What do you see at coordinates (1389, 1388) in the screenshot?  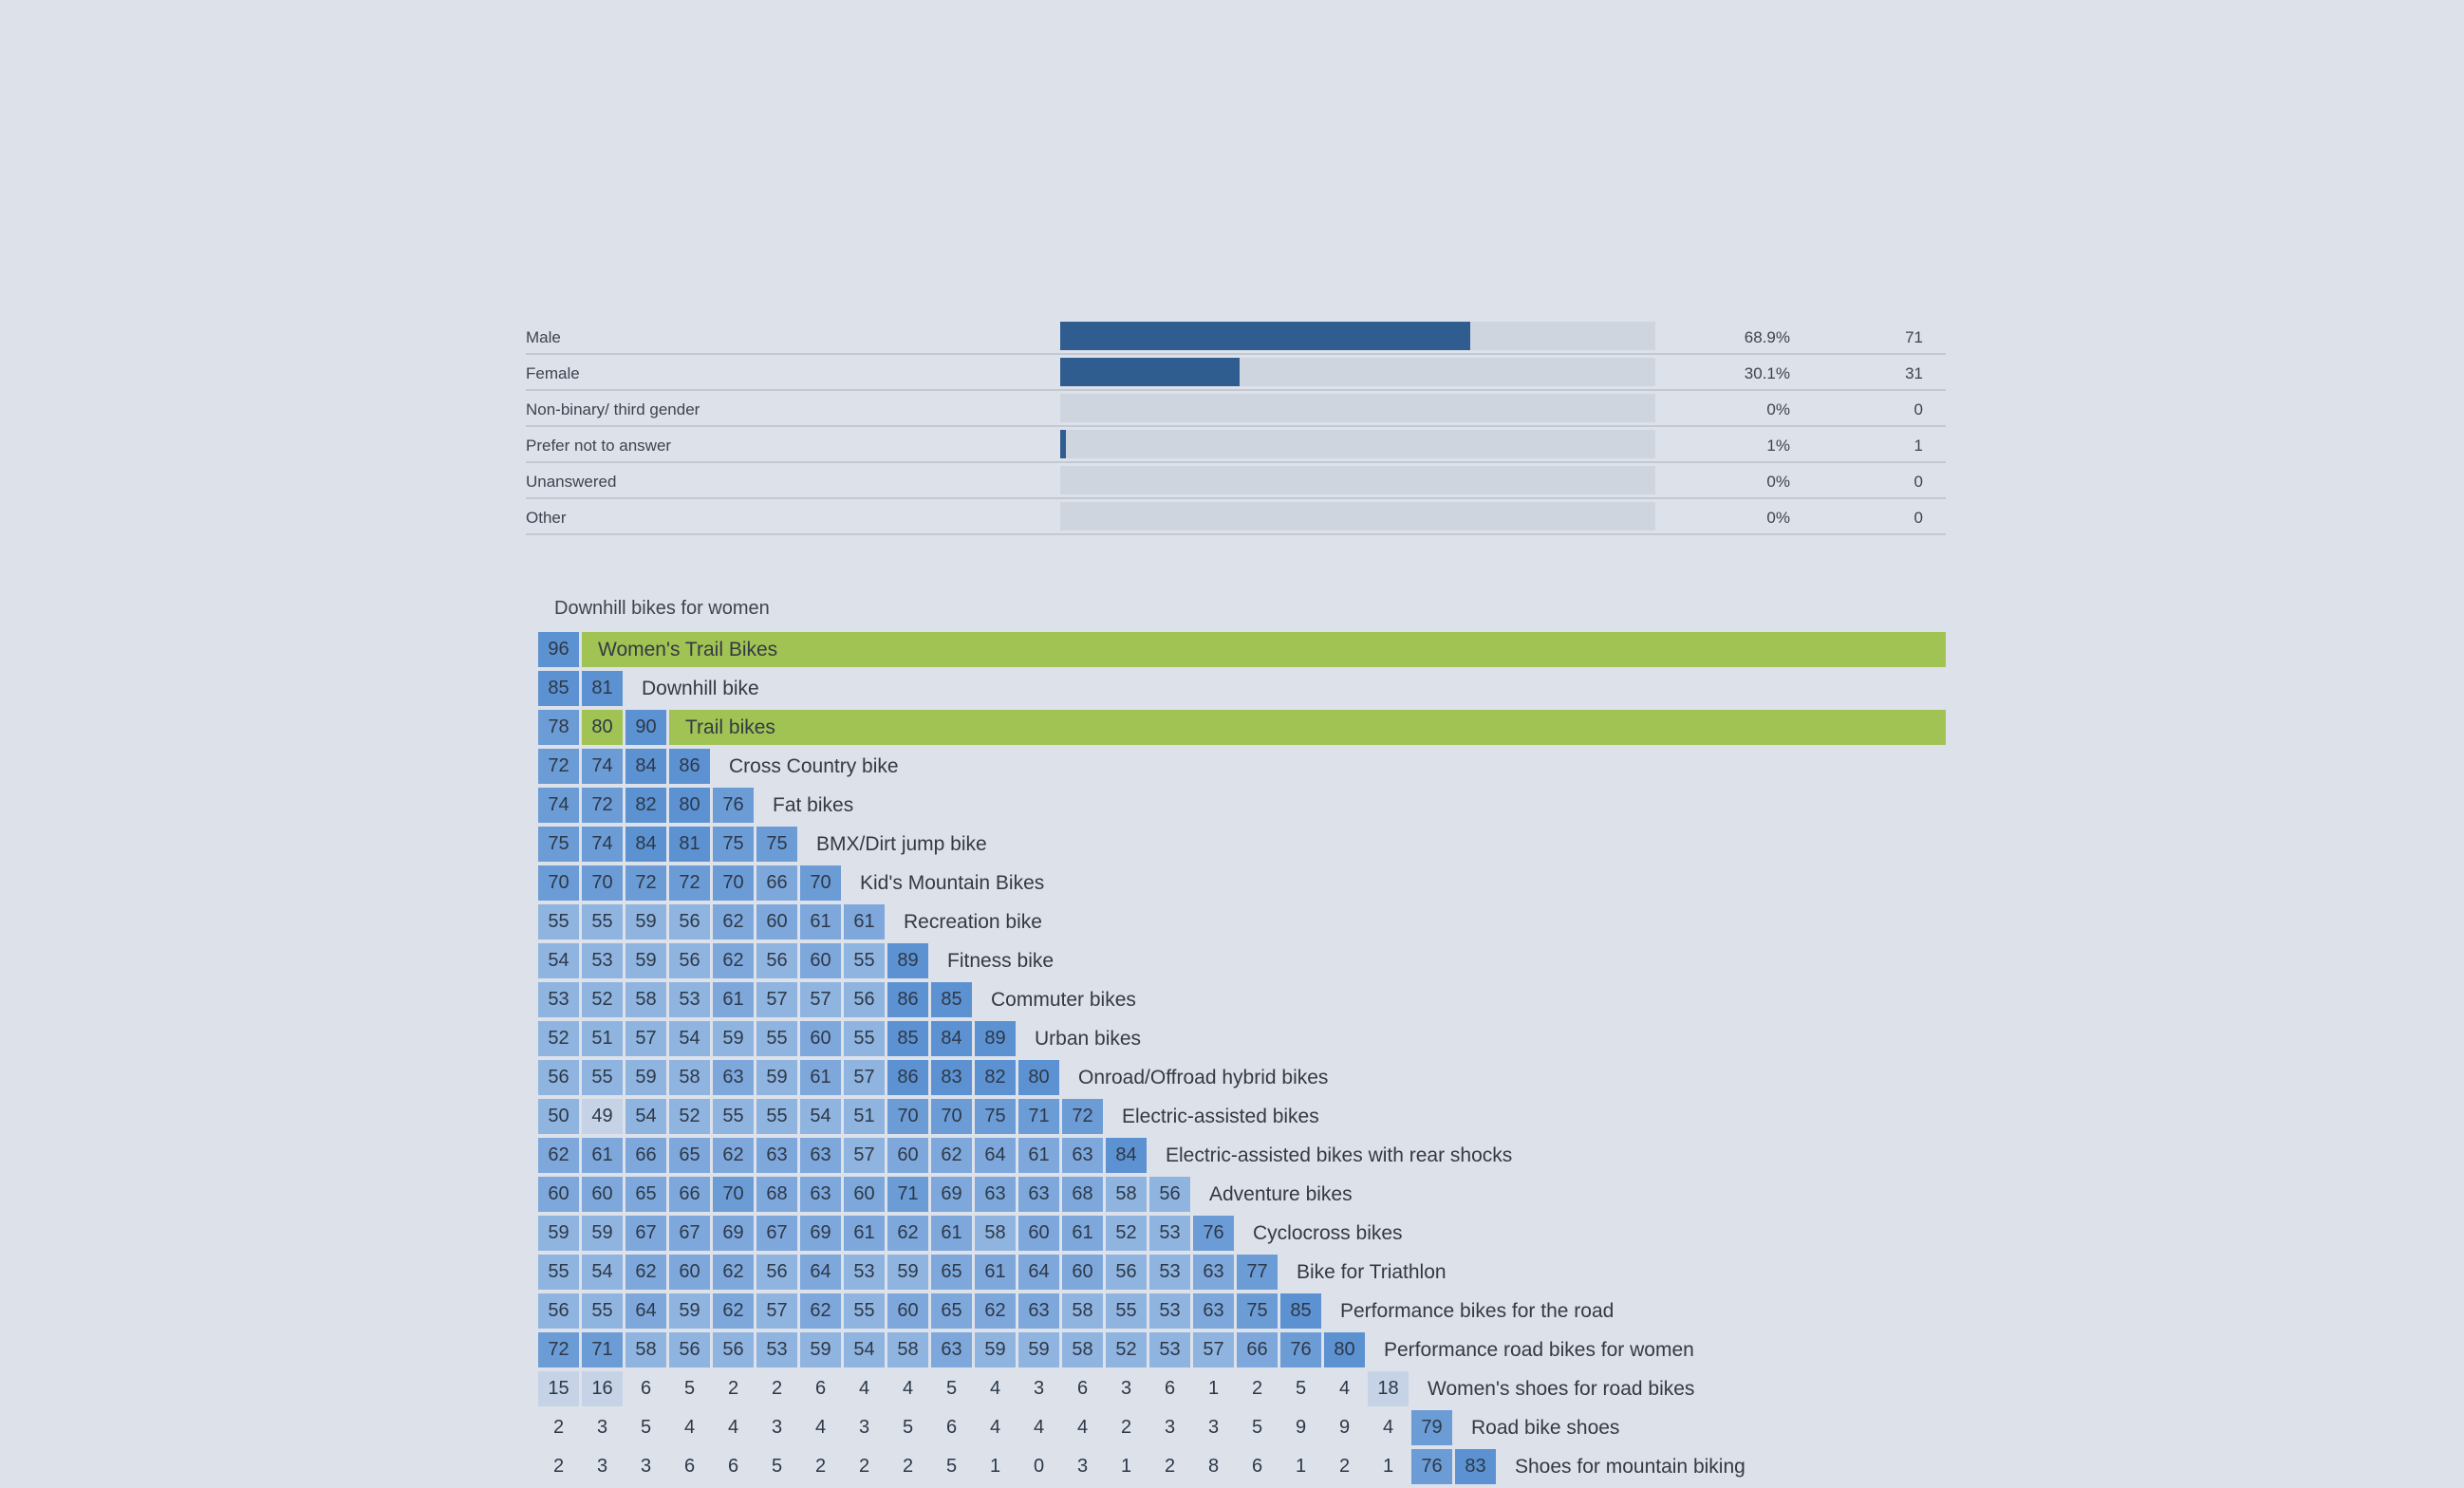 I see `matrix-cell: 18` at bounding box center [1389, 1388].